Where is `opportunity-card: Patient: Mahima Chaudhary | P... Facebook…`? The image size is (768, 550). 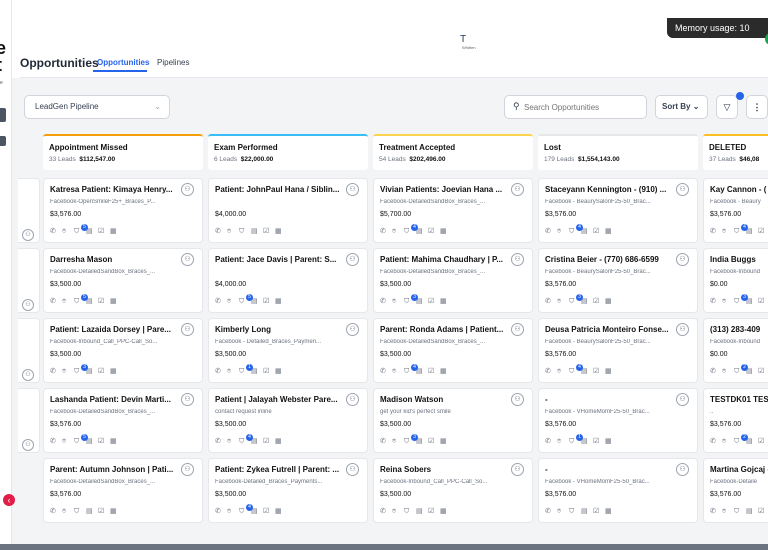 opportunity-card: Patient: Mahima Chaudhary | P... Facebook… is located at coordinates (453, 280).